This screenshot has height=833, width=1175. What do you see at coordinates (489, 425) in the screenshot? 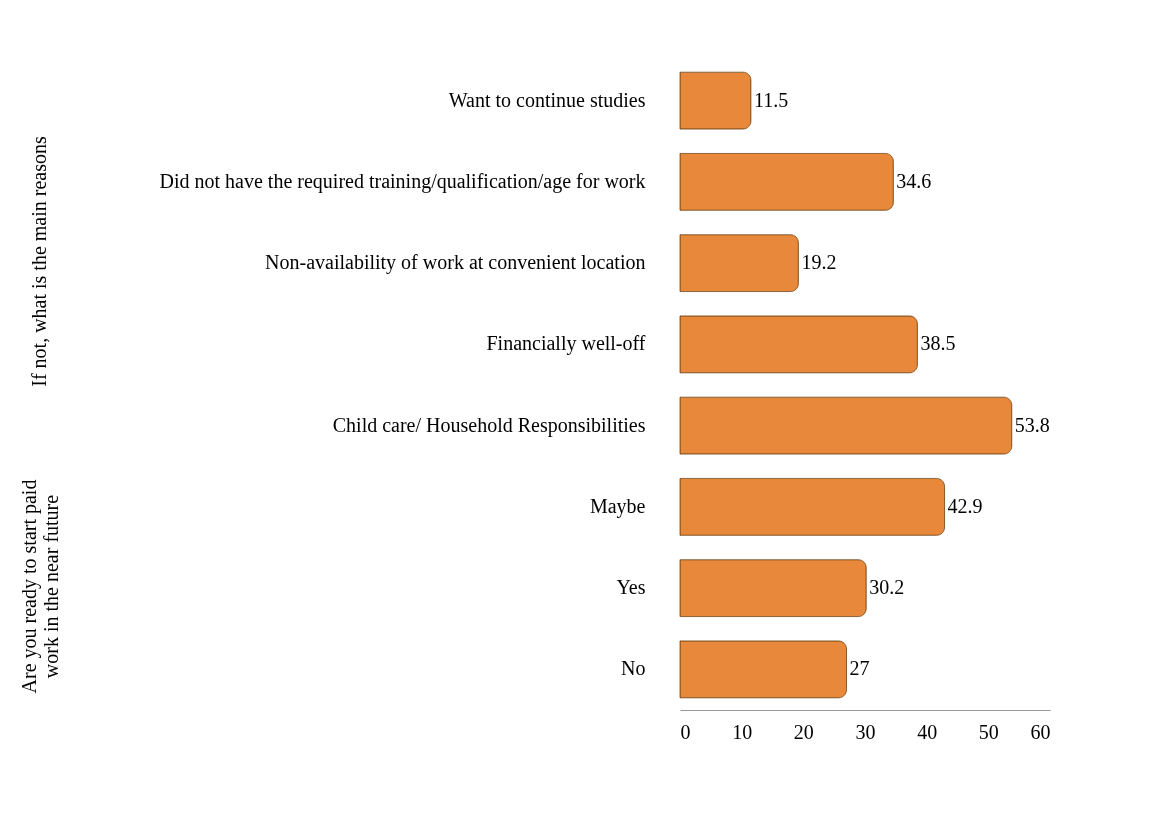
I see `y-tick-label: Child care/ Household Responsibilities` at bounding box center [489, 425].